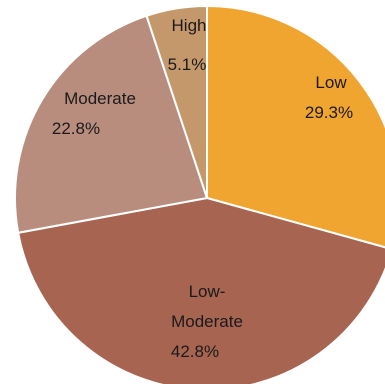  What do you see at coordinates (207, 321) in the screenshot?
I see `slice-label-2-line-2: Moderate` at bounding box center [207, 321].